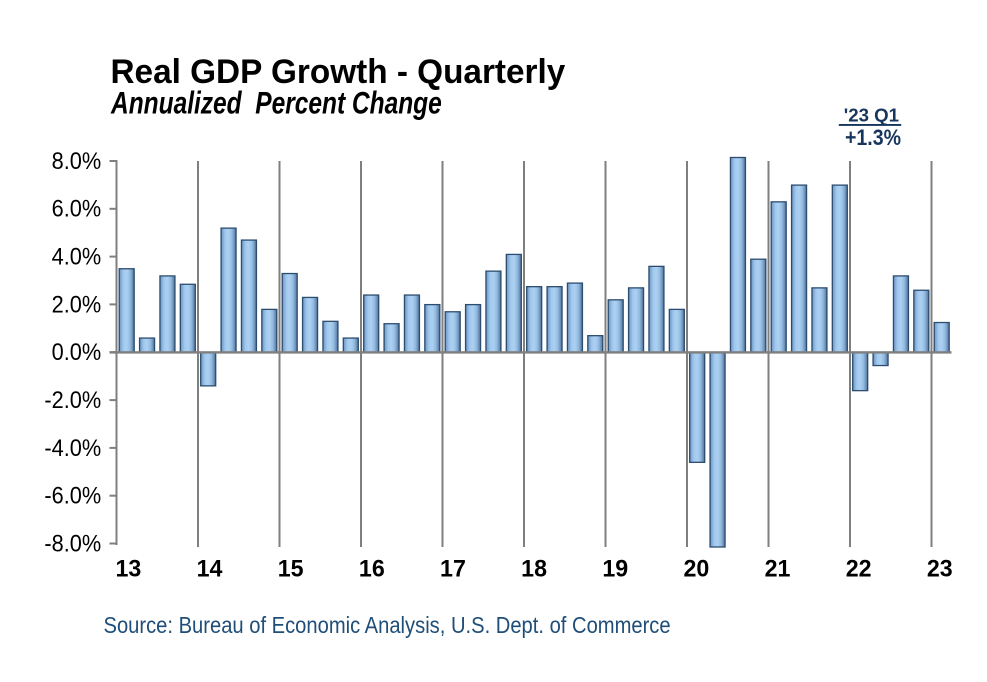 This screenshot has height=682, width=987. Describe the element at coordinates (372, 568) in the screenshot. I see `svg-text: 16` at that location.